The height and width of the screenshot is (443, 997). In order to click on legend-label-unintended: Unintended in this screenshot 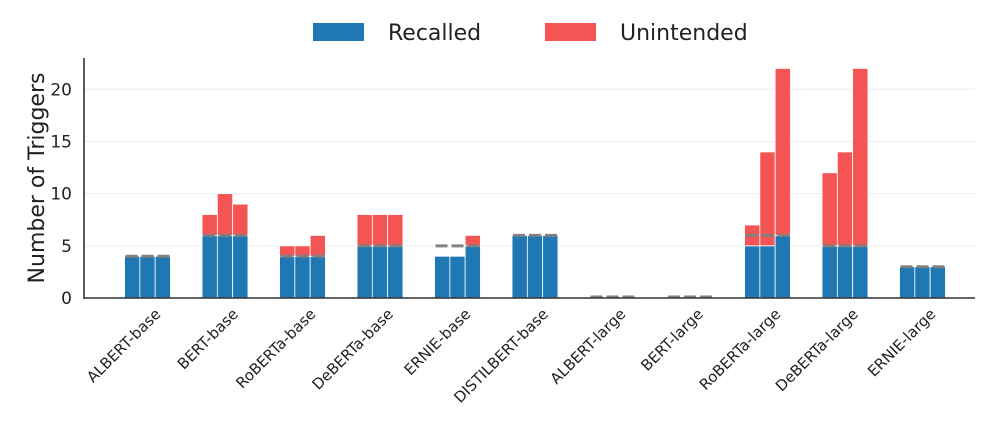, I will do `click(684, 33)`.